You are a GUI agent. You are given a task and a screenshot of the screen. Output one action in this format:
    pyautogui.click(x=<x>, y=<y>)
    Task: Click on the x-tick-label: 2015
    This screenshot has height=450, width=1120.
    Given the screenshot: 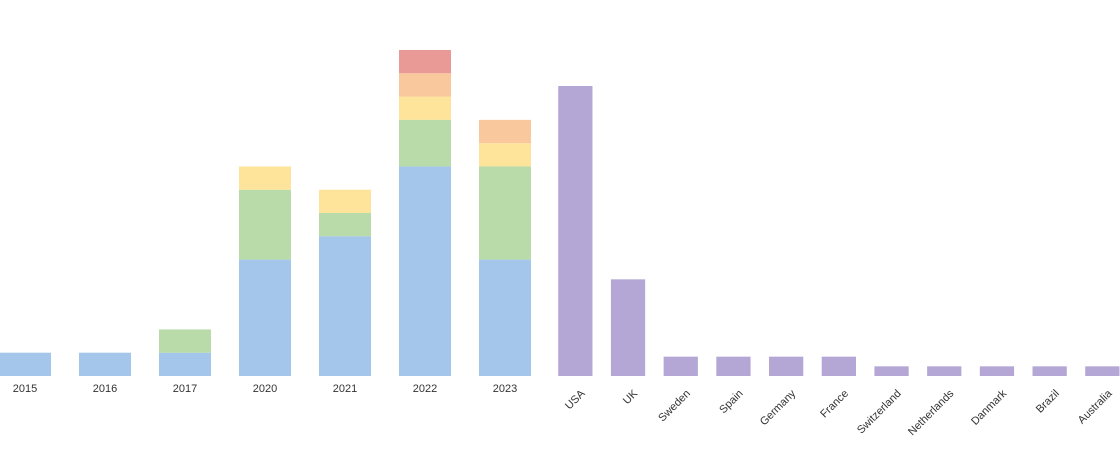 What is the action you would take?
    pyautogui.click(x=25, y=389)
    